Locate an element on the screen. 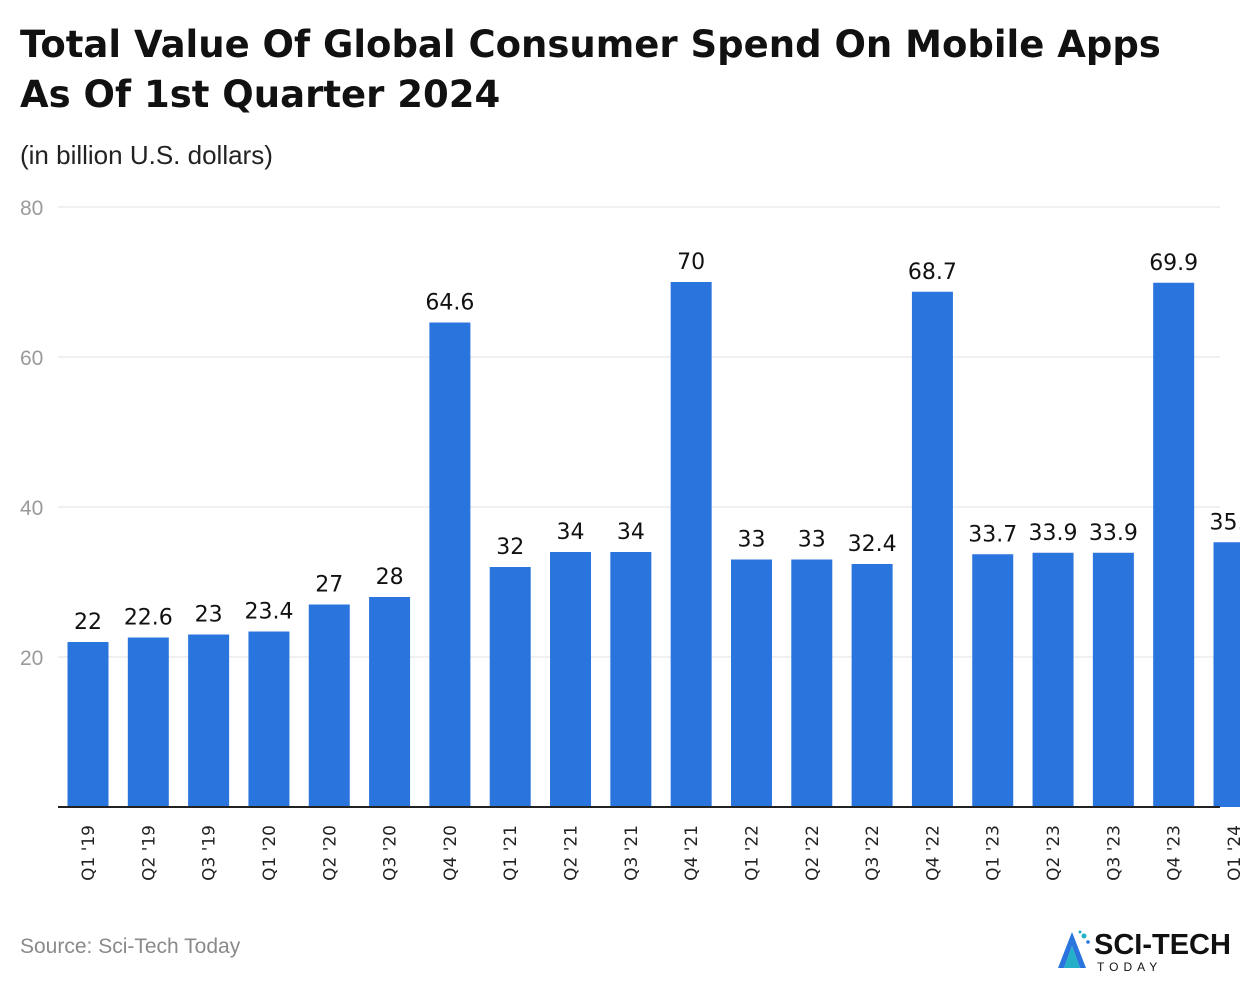  x-tick-label: Q2 '23 is located at coordinates (1054, 853).